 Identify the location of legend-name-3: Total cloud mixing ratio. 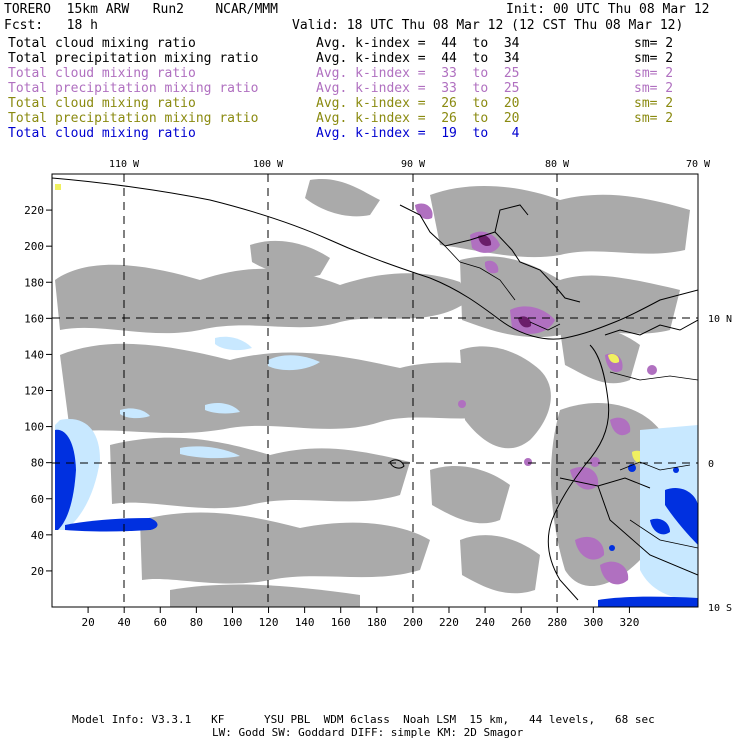
(102, 73).